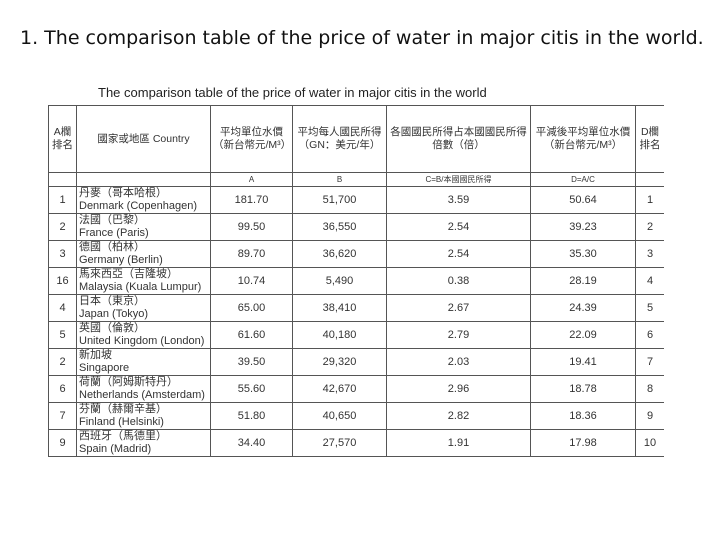 This screenshot has width=720, height=540. Describe the element at coordinates (62, 389) in the screenshot. I see `rank-cell: 6` at that location.